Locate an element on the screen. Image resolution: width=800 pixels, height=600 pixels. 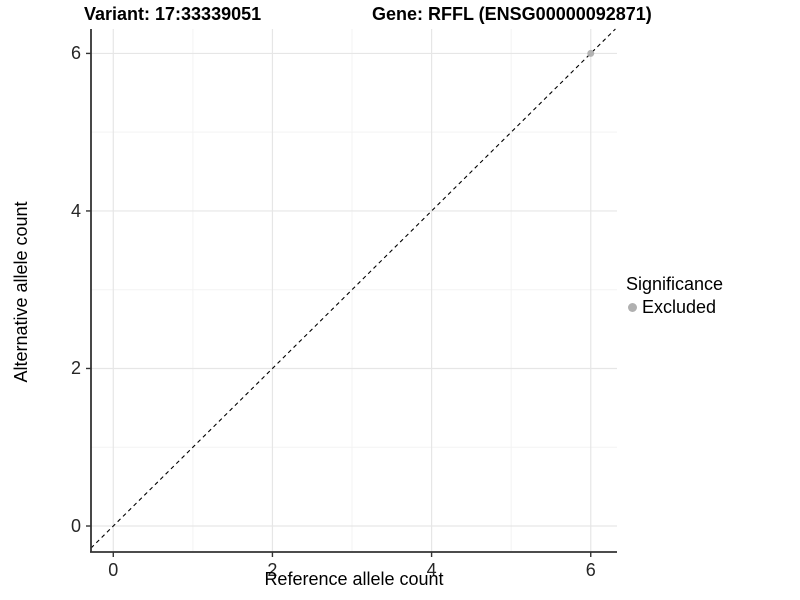
plot-title-gene: Gene: RFFL (ENSG00000092871) is located at coordinates (512, 14).